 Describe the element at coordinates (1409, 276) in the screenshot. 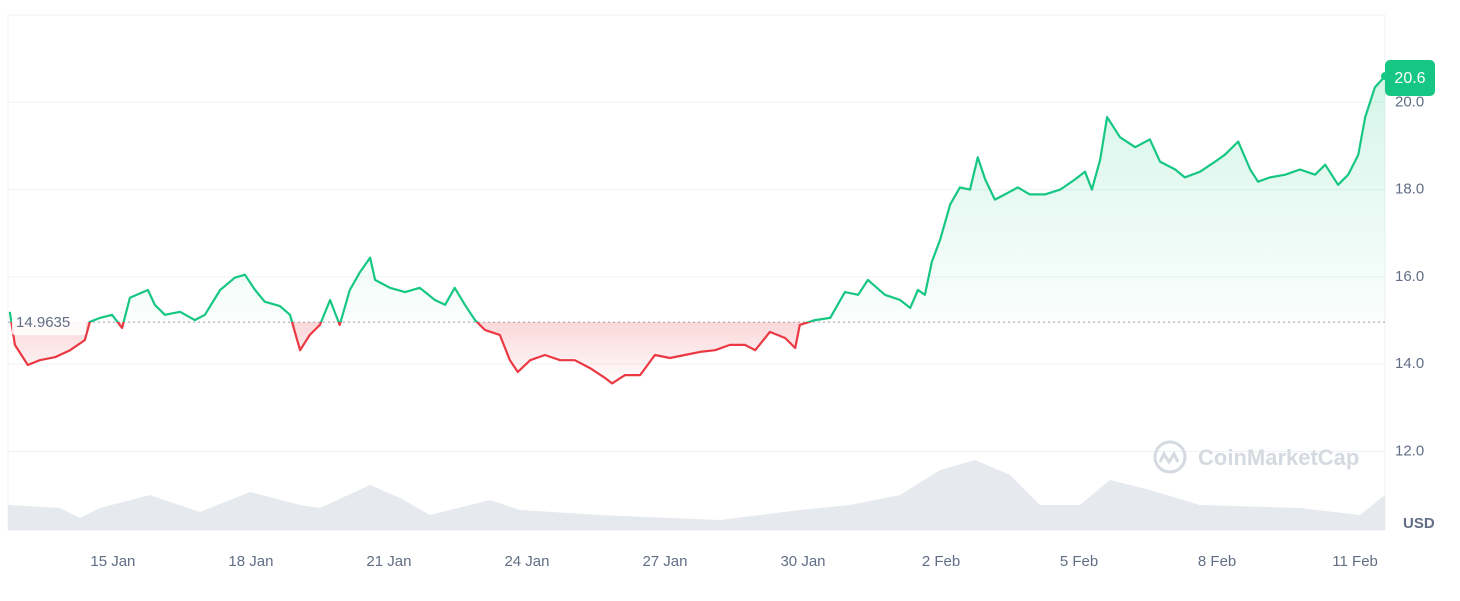

I see `y-tick-label: 16.0` at that location.